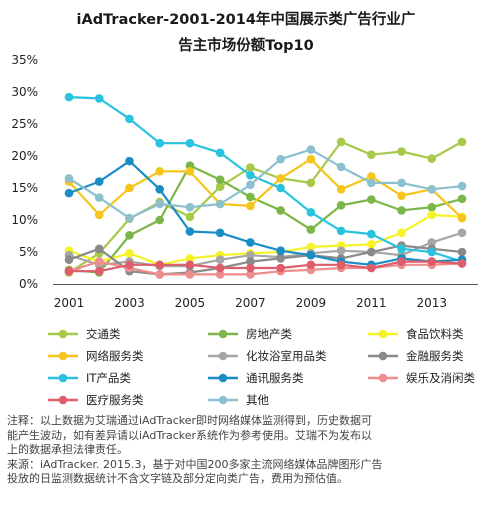 The height and width of the screenshot is (505, 493). What do you see at coordinates (28, 252) in the screenshot?
I see `y-tick-label: 5%` at bounding box center [28, 252].